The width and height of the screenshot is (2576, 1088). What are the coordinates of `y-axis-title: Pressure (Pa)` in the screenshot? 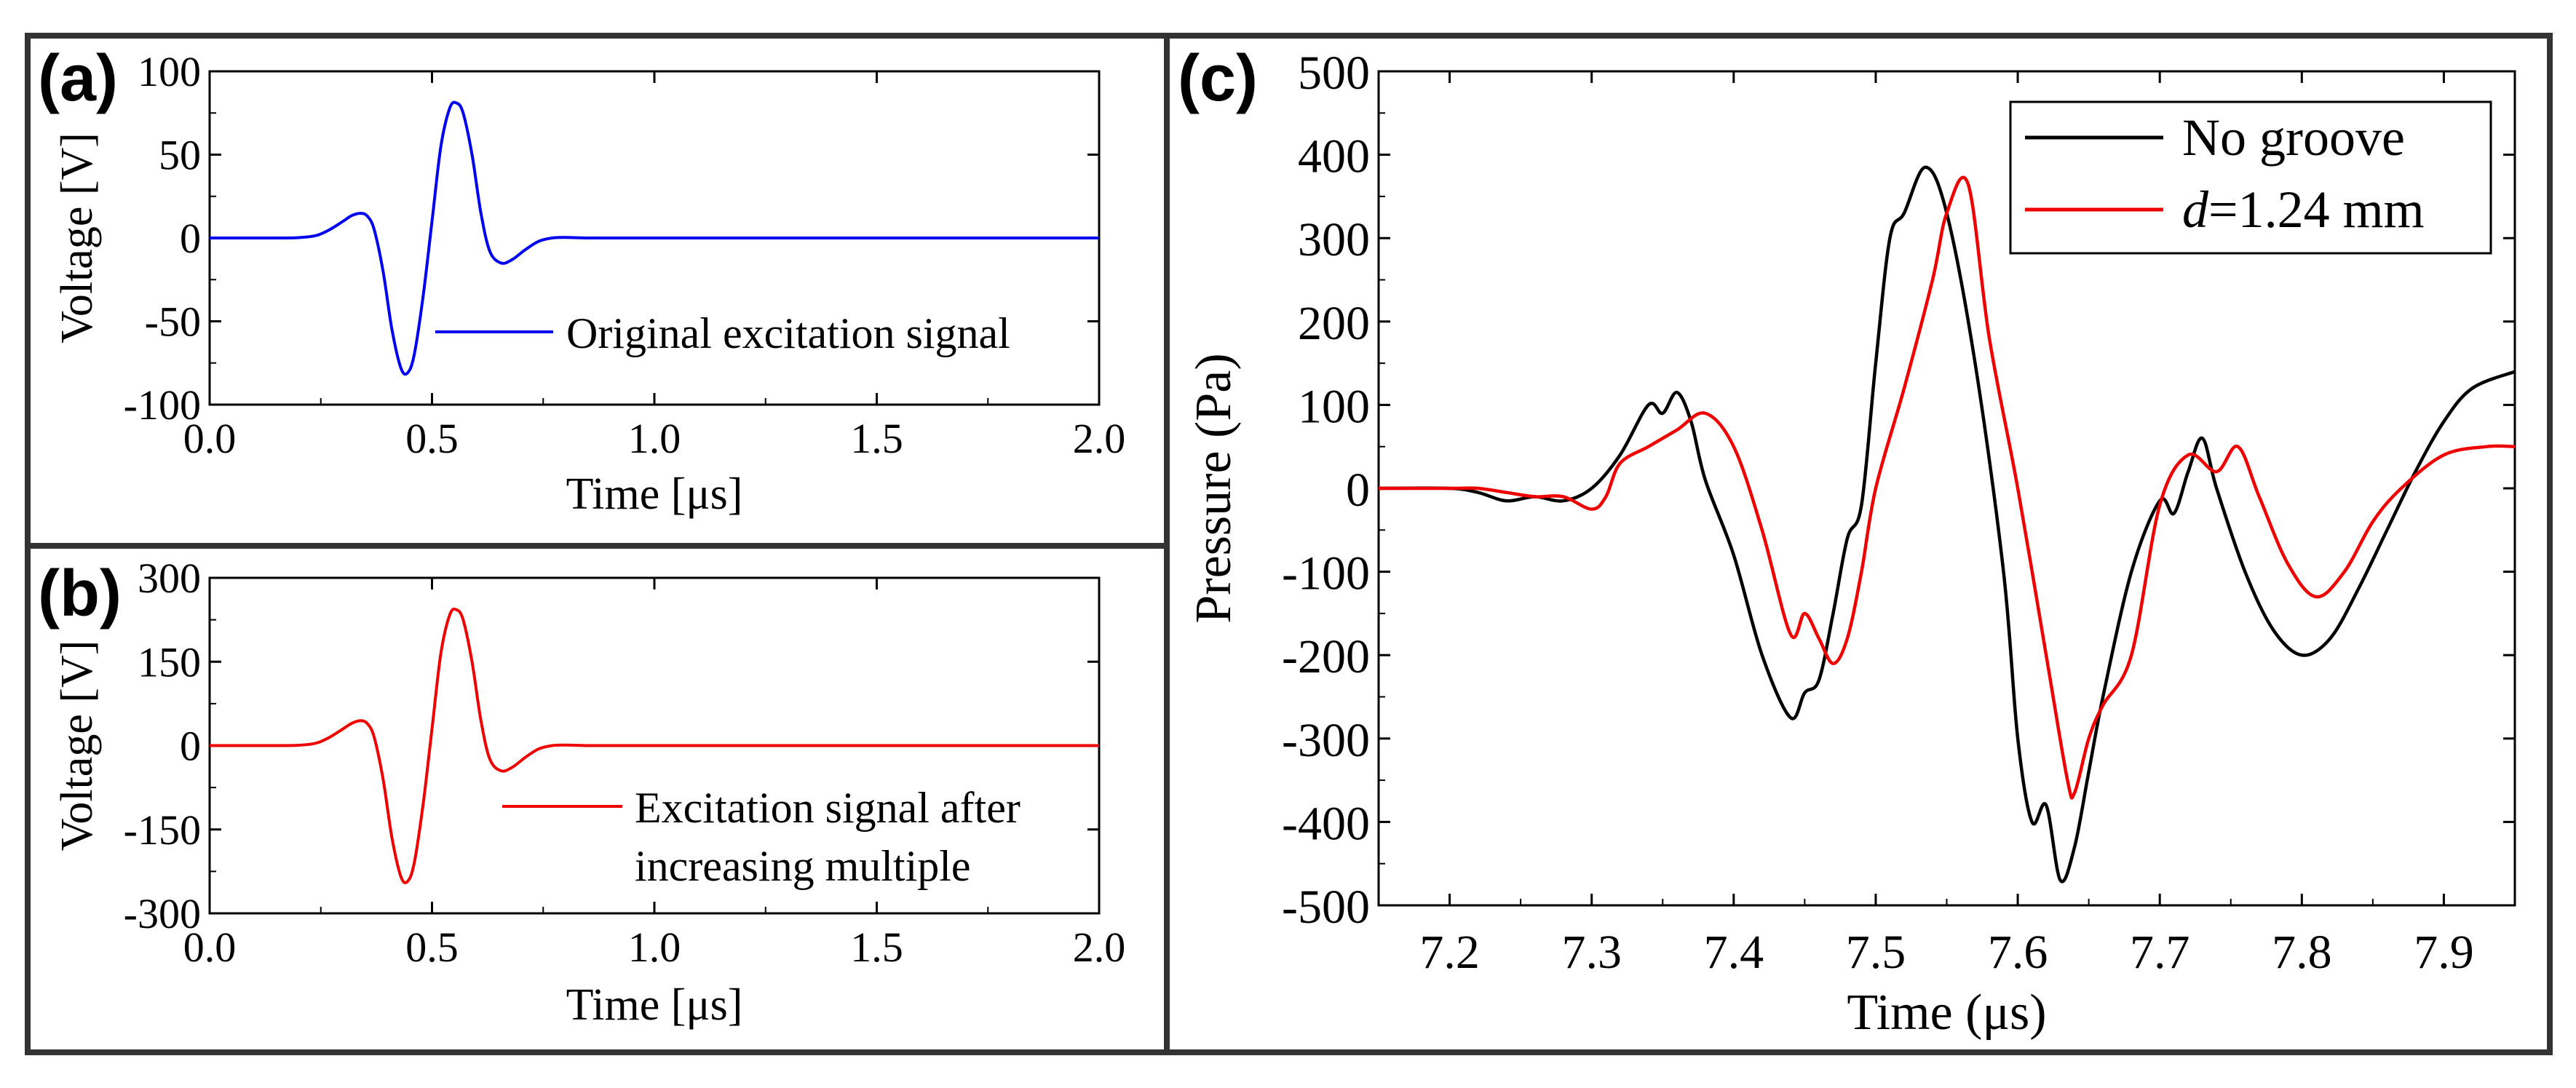 It's located at (1214, 488).